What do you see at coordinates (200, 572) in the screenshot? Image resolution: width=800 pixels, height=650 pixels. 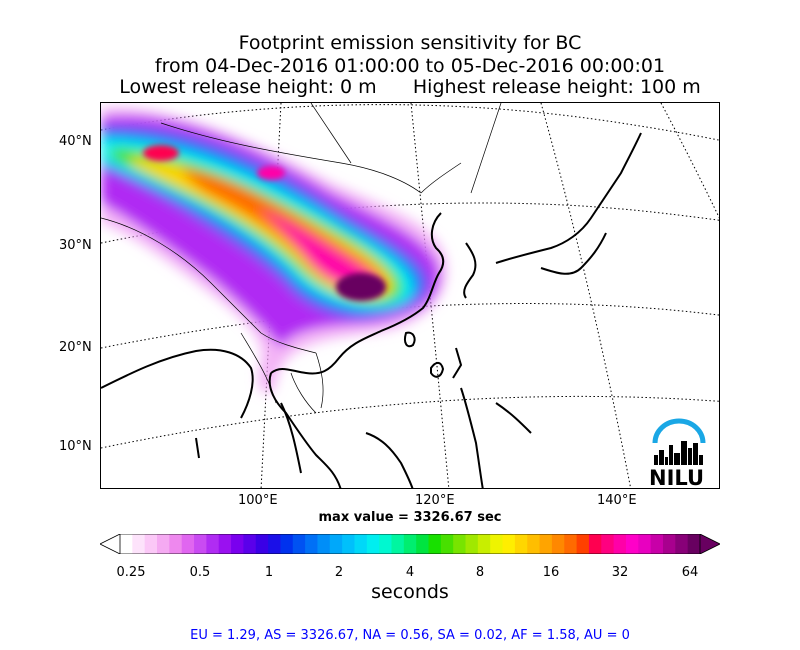 I see `colorbar-tick-0.5: 0.5` at bounding box center [200, 572].